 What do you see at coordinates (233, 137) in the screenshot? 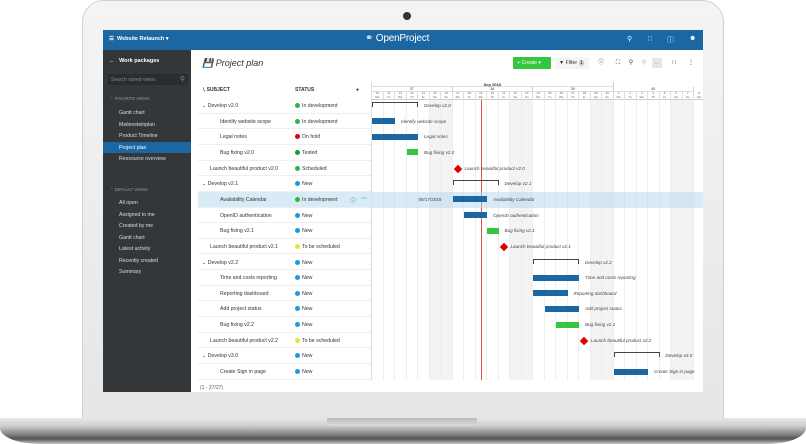
I see `row-subject: Legal notes` at bounding box center [233, 137].